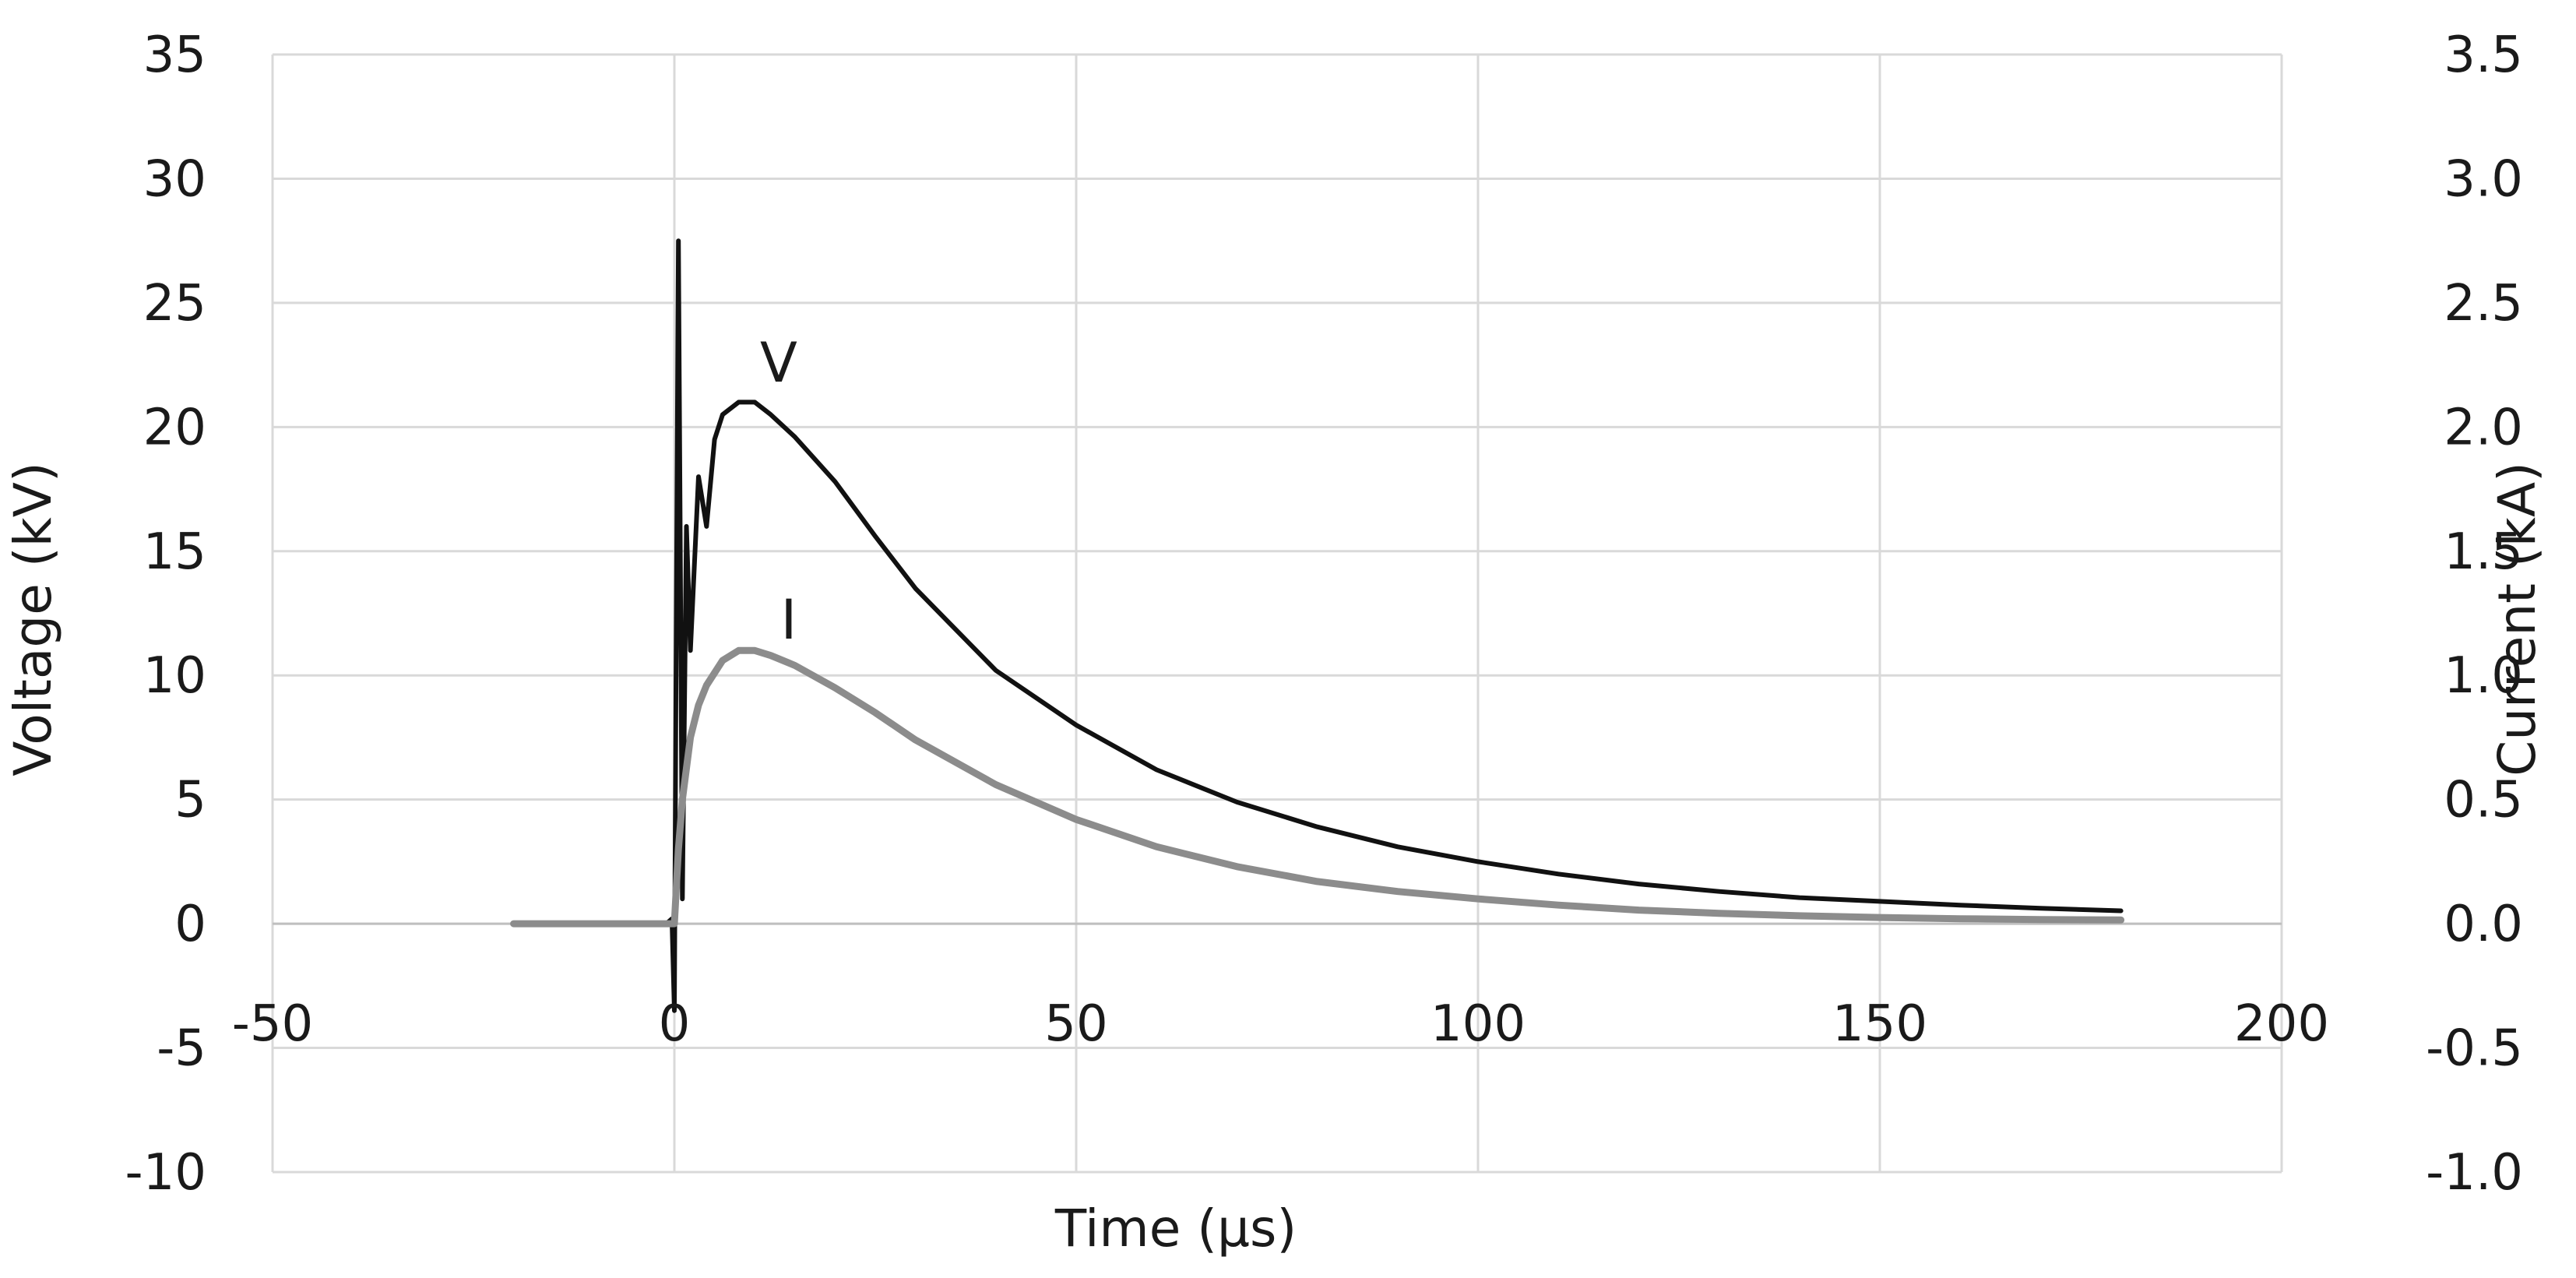  What do you see at coordinates (174, 304) in the screenshot?
I see `left-y-tick-label: 25` at bounding box center [174, 304].